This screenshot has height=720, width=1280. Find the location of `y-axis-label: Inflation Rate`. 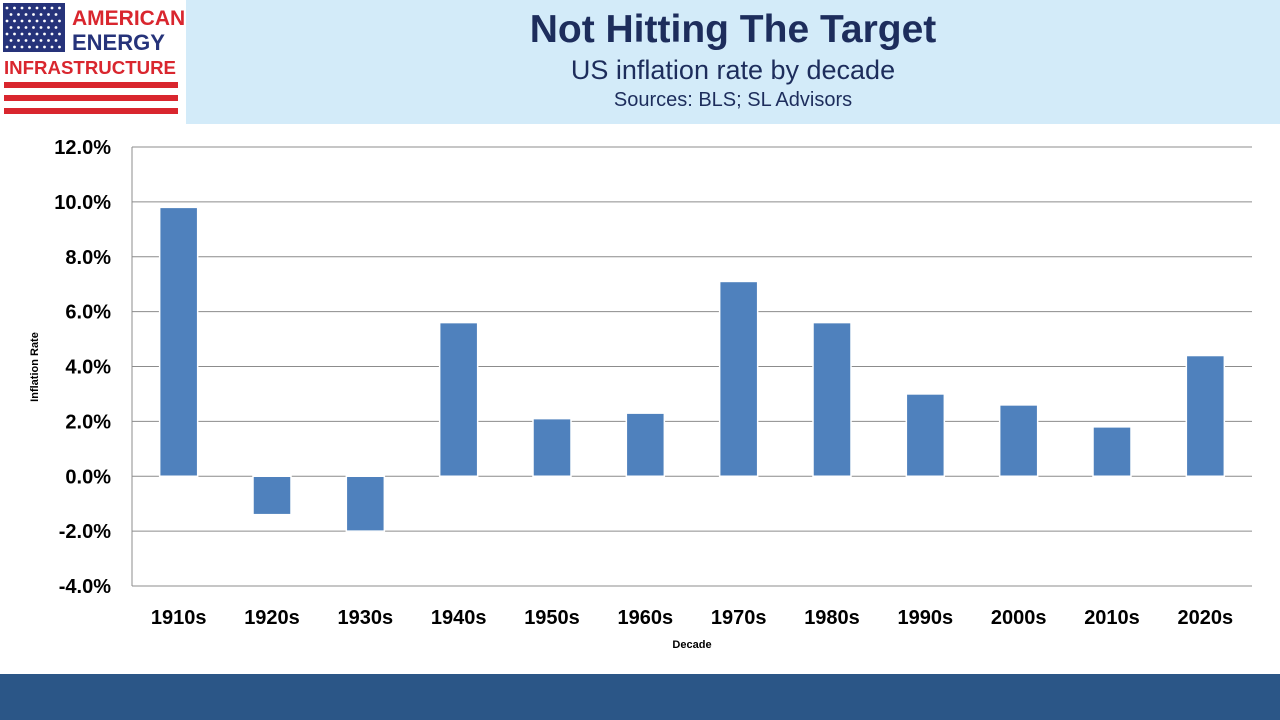

y-axis-label: Inflation Rate is located at coordinates (35, 367).